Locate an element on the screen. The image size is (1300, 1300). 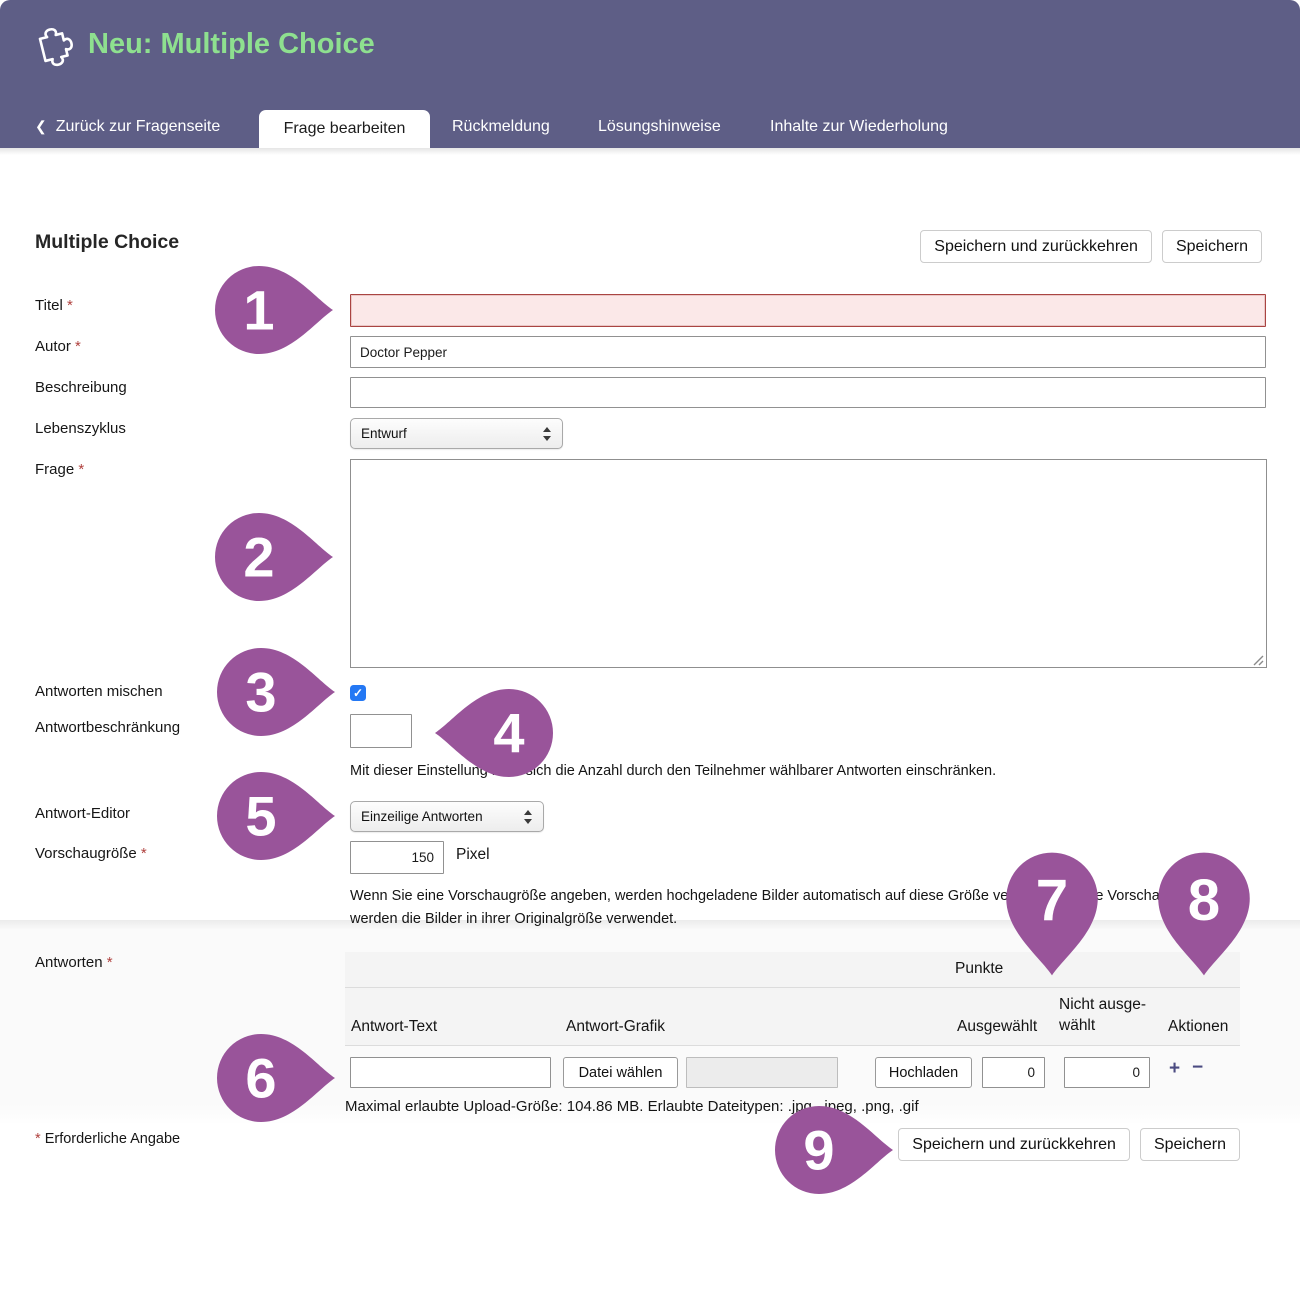
tab-rueckmeldung: Rückmeldung is located at coordinates (501, 126).